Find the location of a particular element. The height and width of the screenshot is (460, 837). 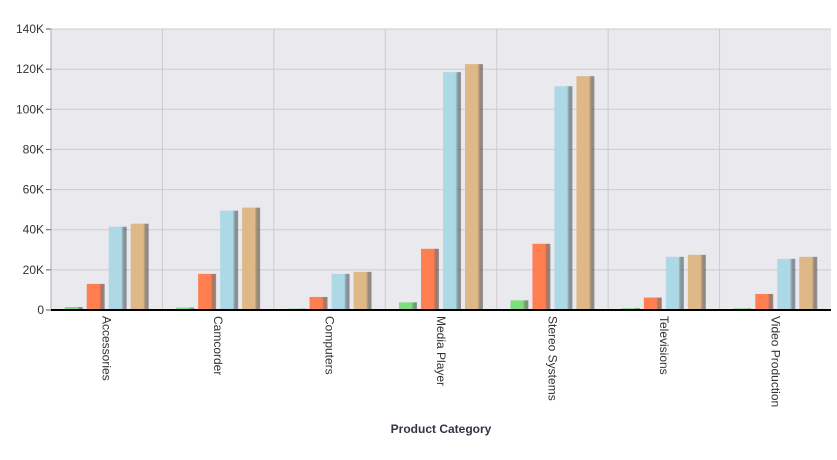

y-tick-label: 20K is located at coordinates (33, 270).